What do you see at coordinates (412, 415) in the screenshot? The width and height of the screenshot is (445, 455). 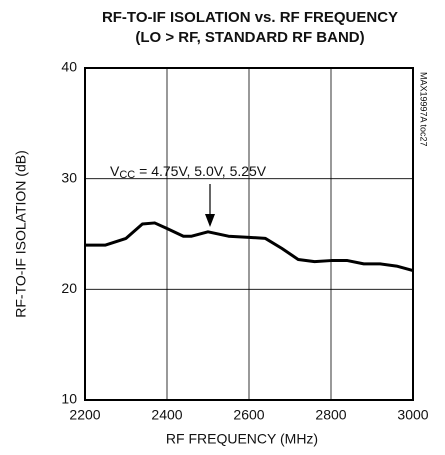 I see `x-tick-label: 3000` at bounding box center [412, 415].